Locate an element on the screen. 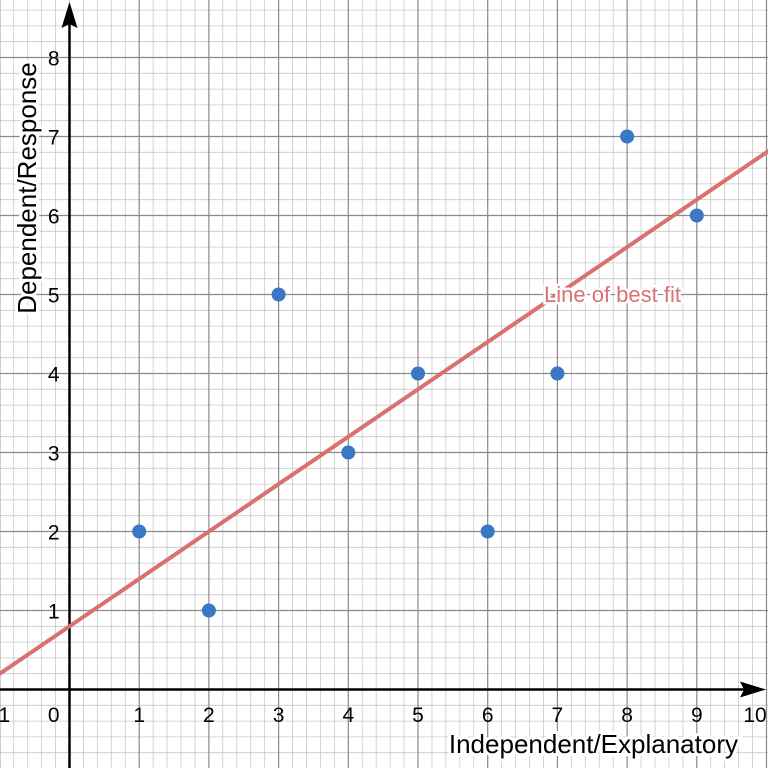 Image resolution: width=768 pixels, height=768 pixels. y-tick-label: 7 is located at coordinates (54, 138).